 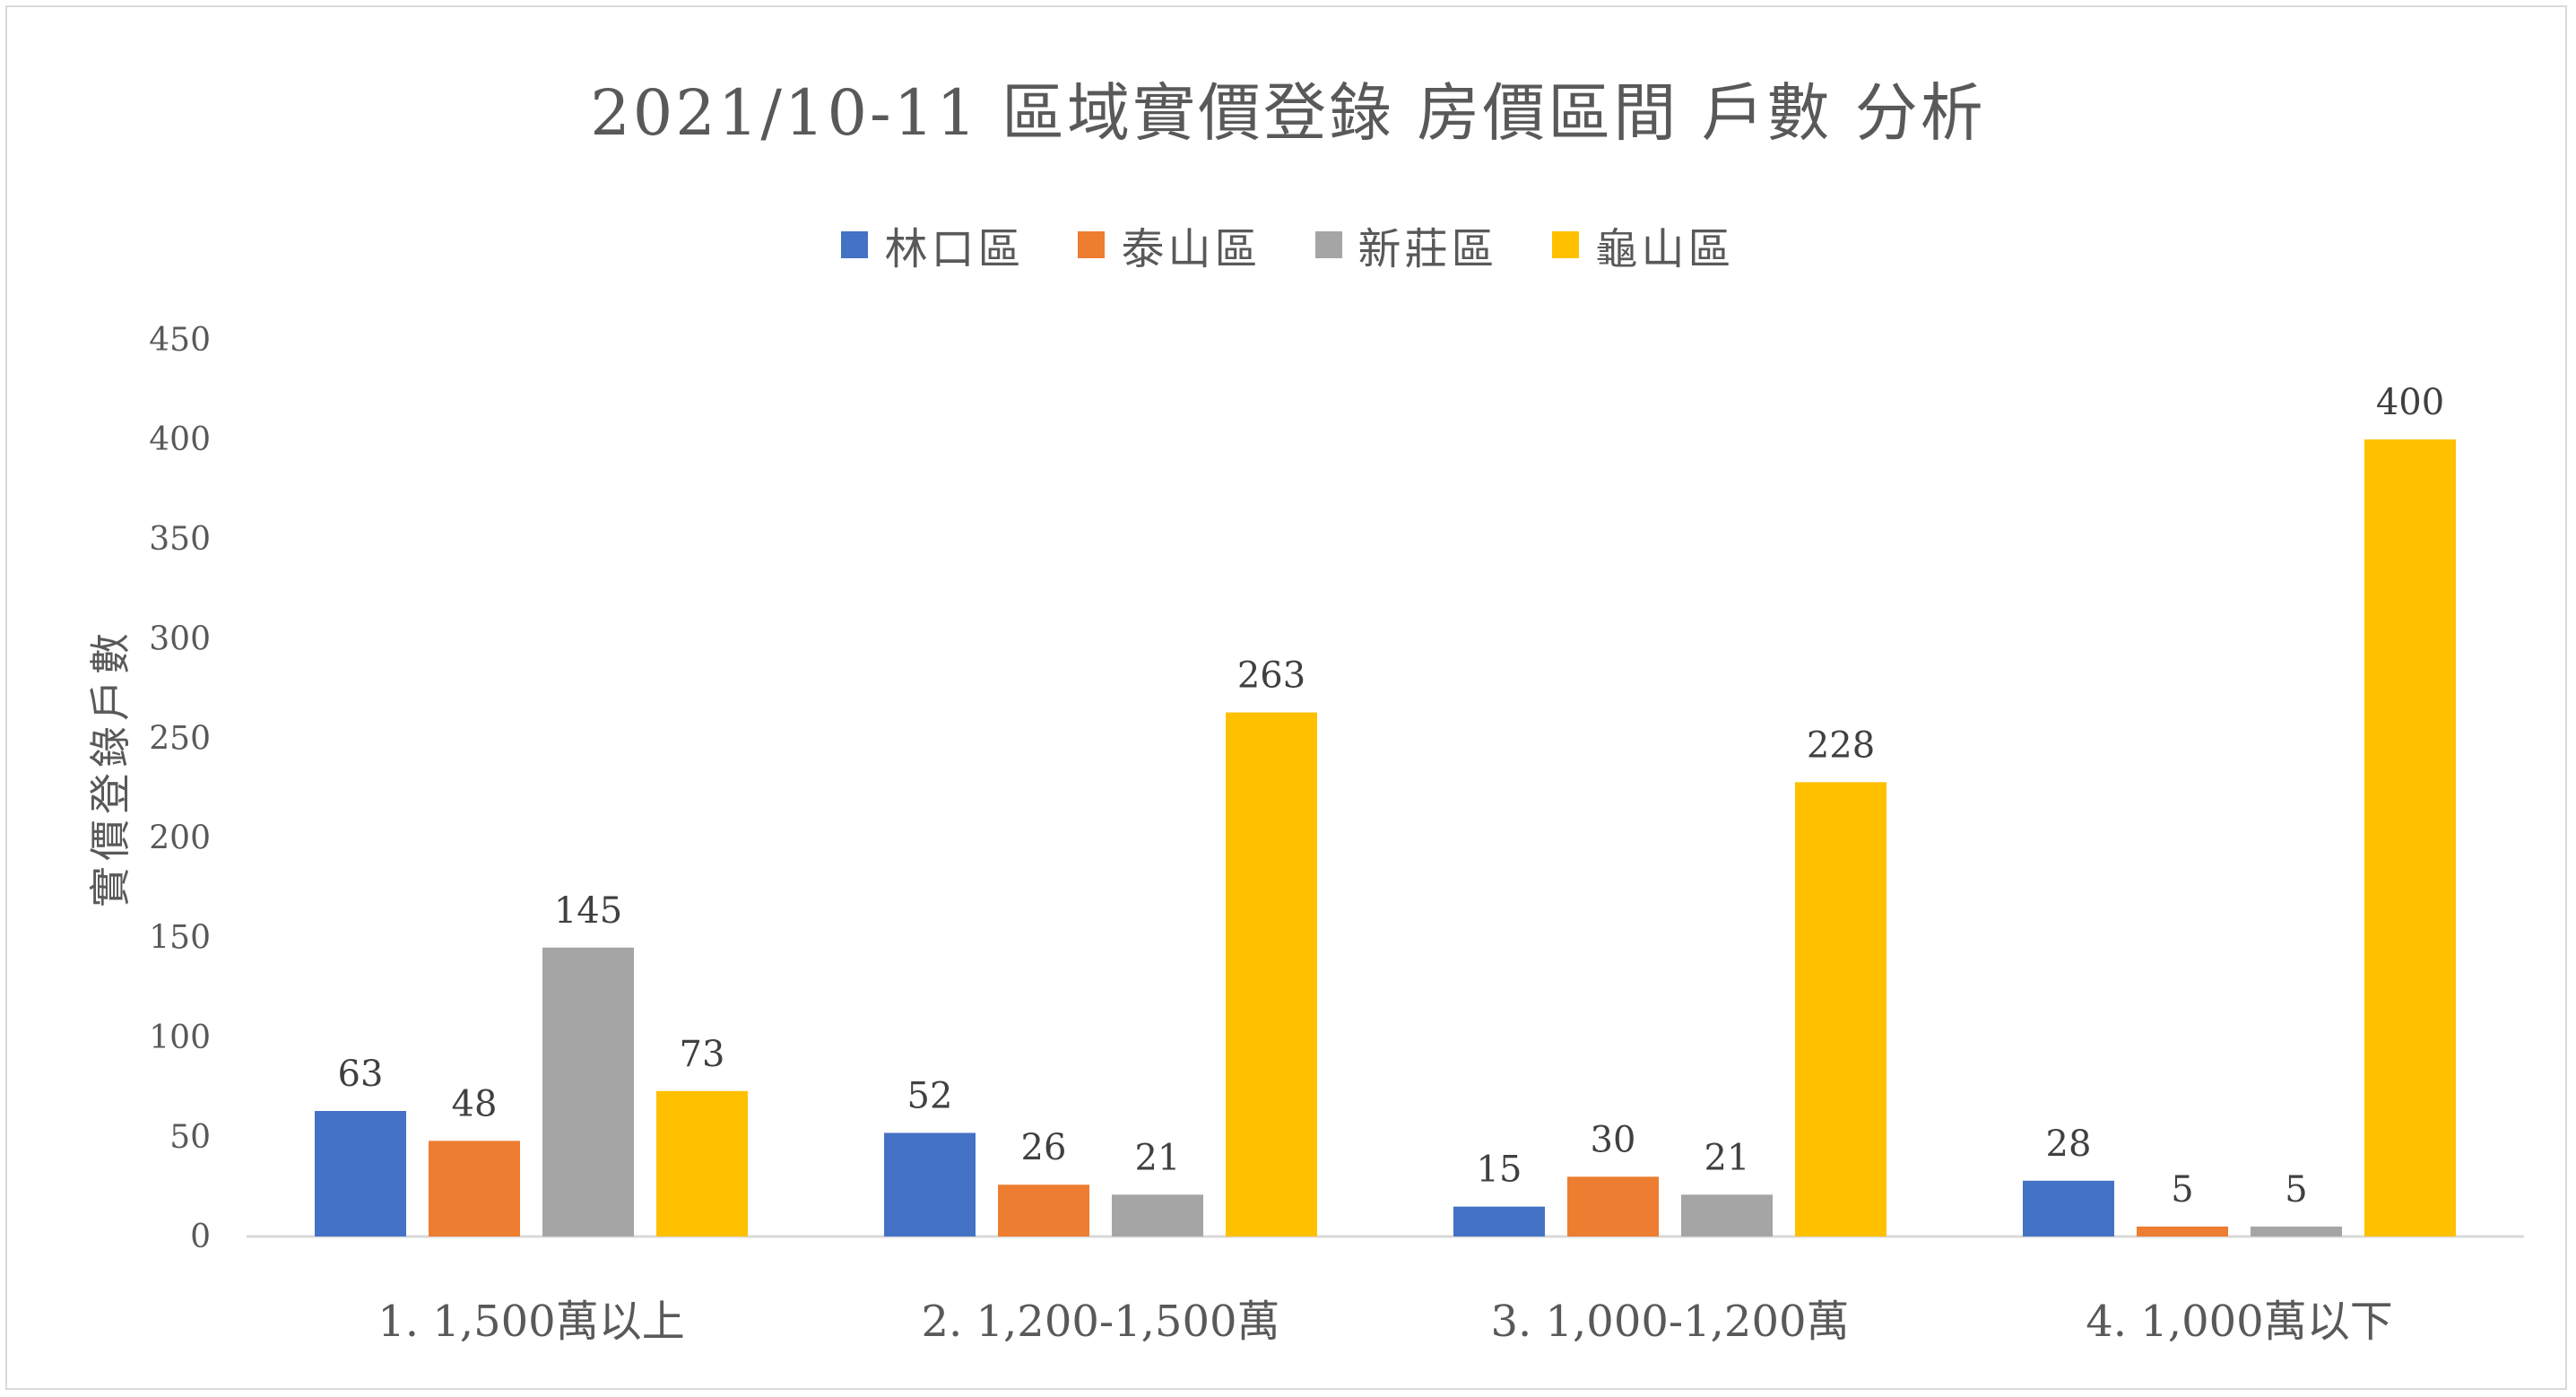 I want to click on data-label: 28, so click(x=2069, y=1144).